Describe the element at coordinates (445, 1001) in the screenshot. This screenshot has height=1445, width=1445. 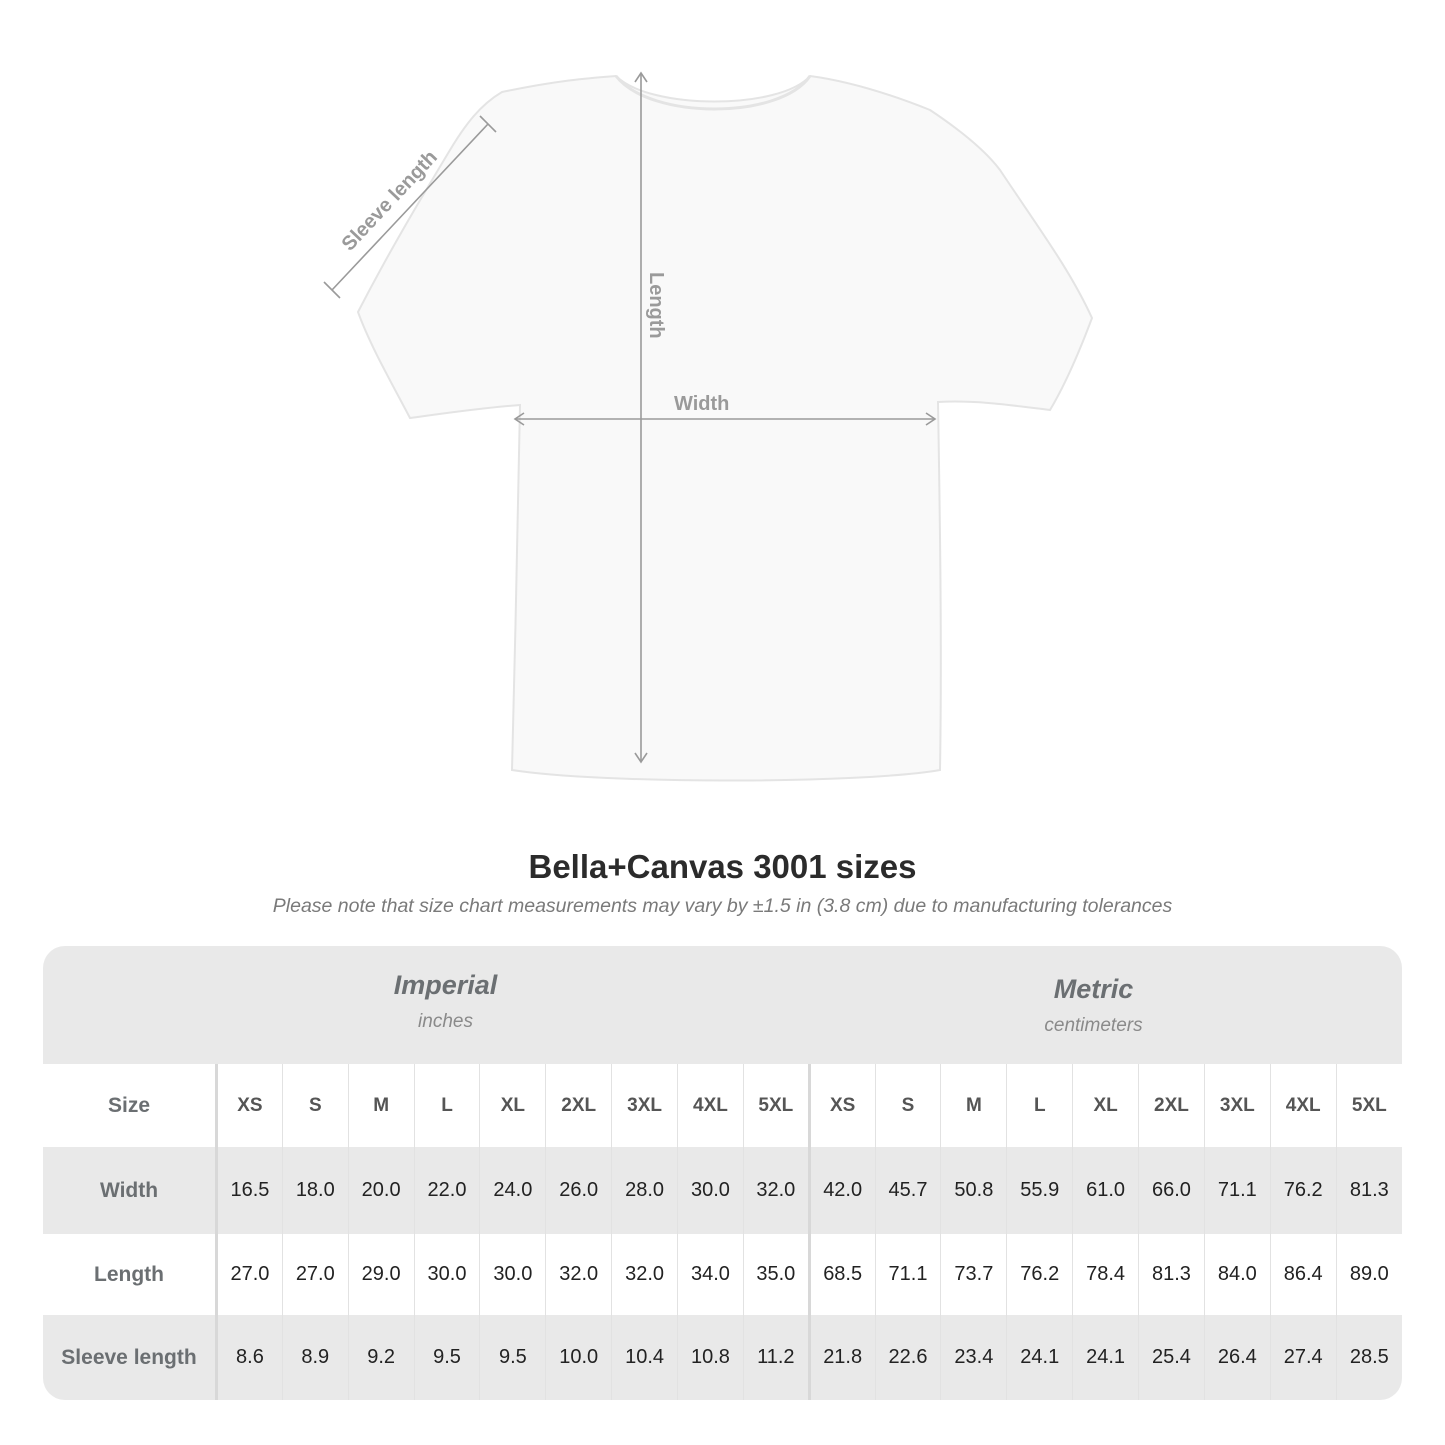
I see `imperial-header: Imperial inches` at that location.